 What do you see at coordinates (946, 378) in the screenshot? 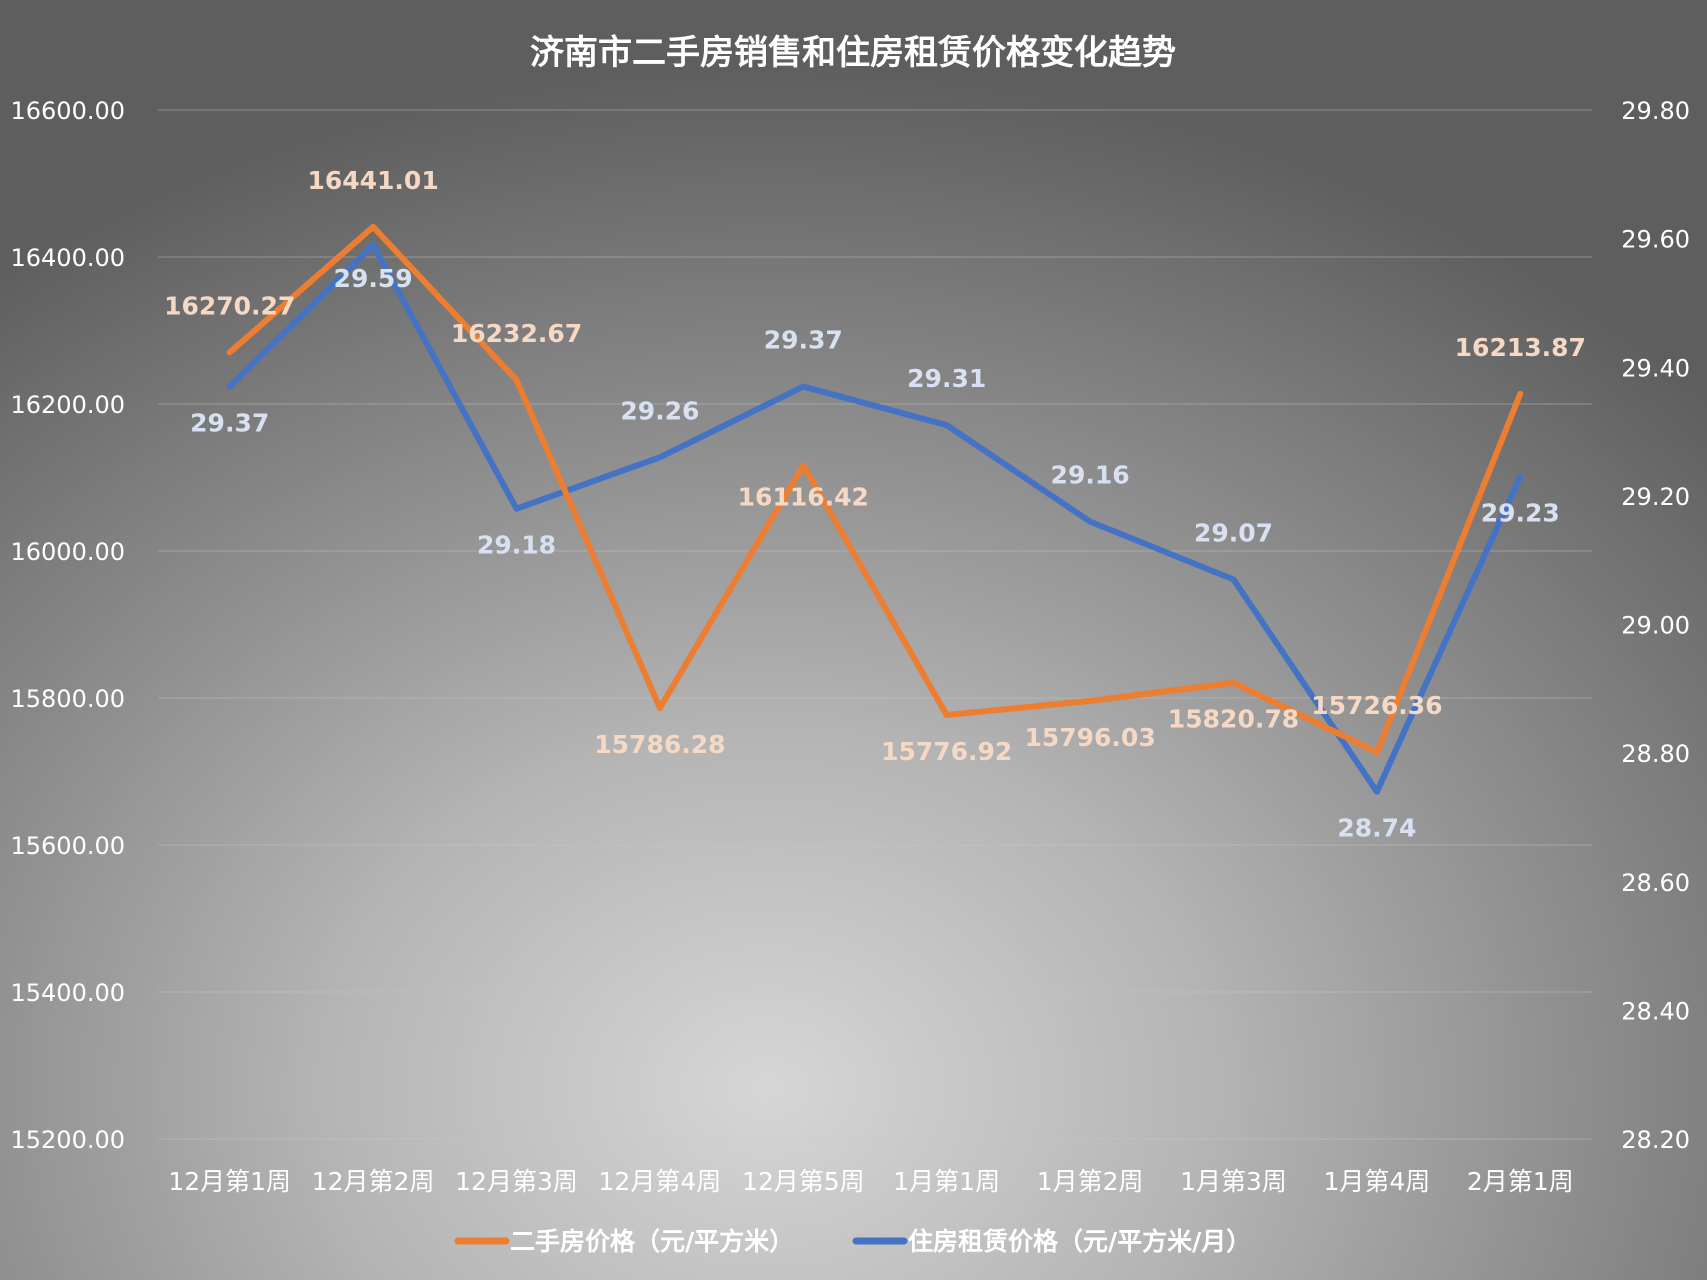
I see `data-label-rental-price: 29.31` at bounding box center [946, 378].